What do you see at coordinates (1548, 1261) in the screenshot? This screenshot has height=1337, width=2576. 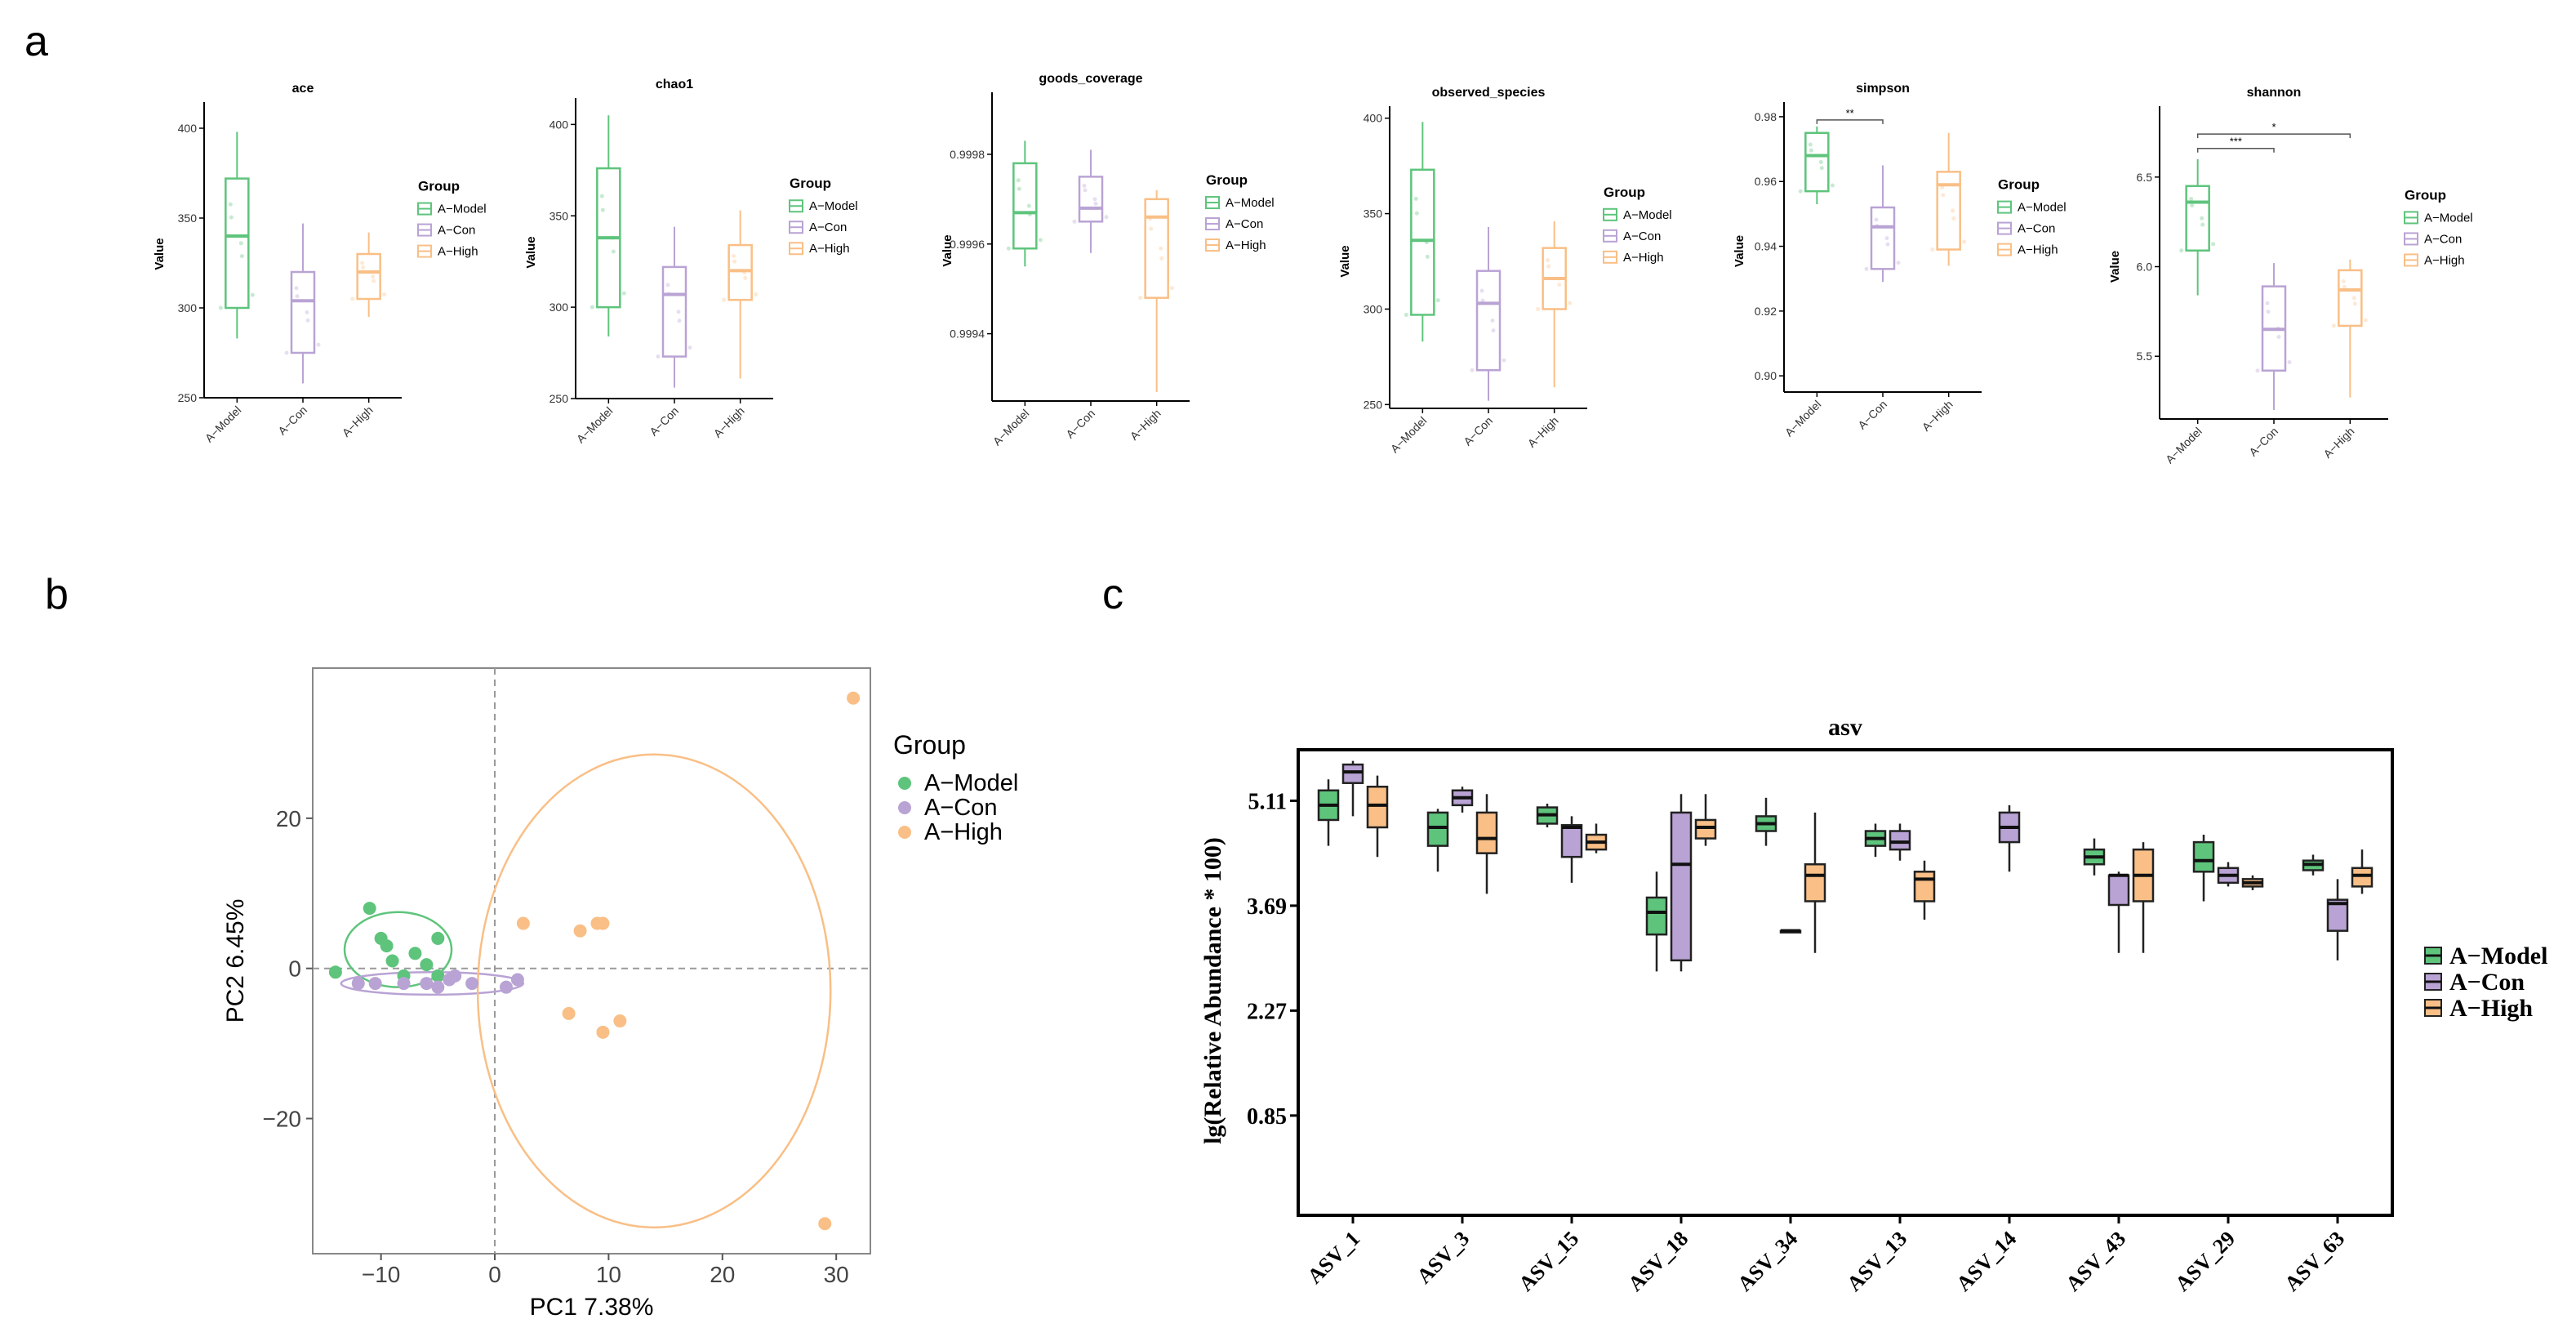 I see `x-tick-label: ASV_15` at bounding box center [1548, 1261].